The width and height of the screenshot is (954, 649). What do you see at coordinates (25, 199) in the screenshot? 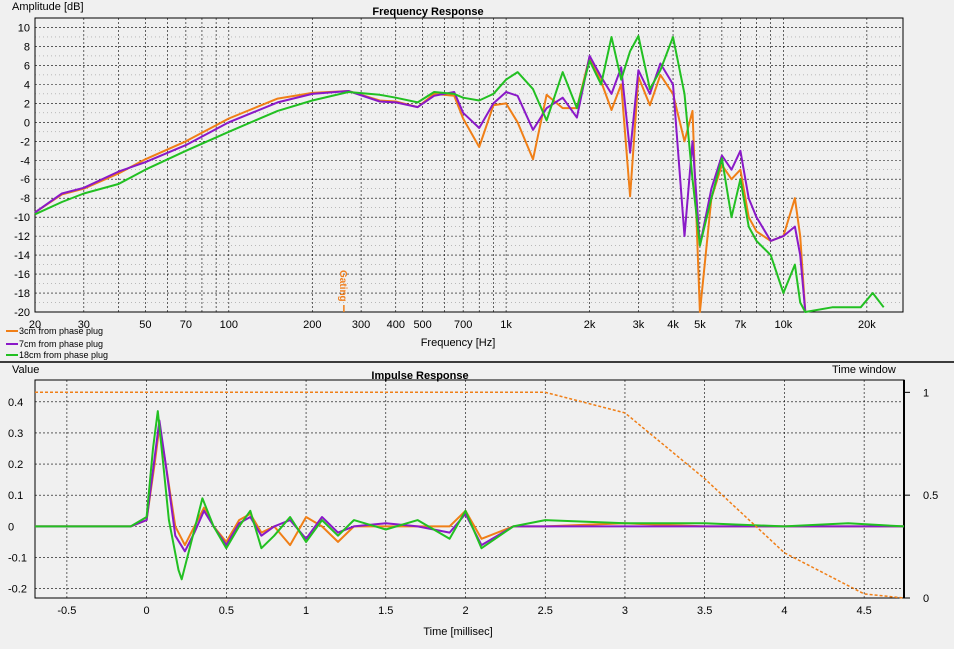
I see `freq-y-tick-label: -8` at bounding box center [25, 199].